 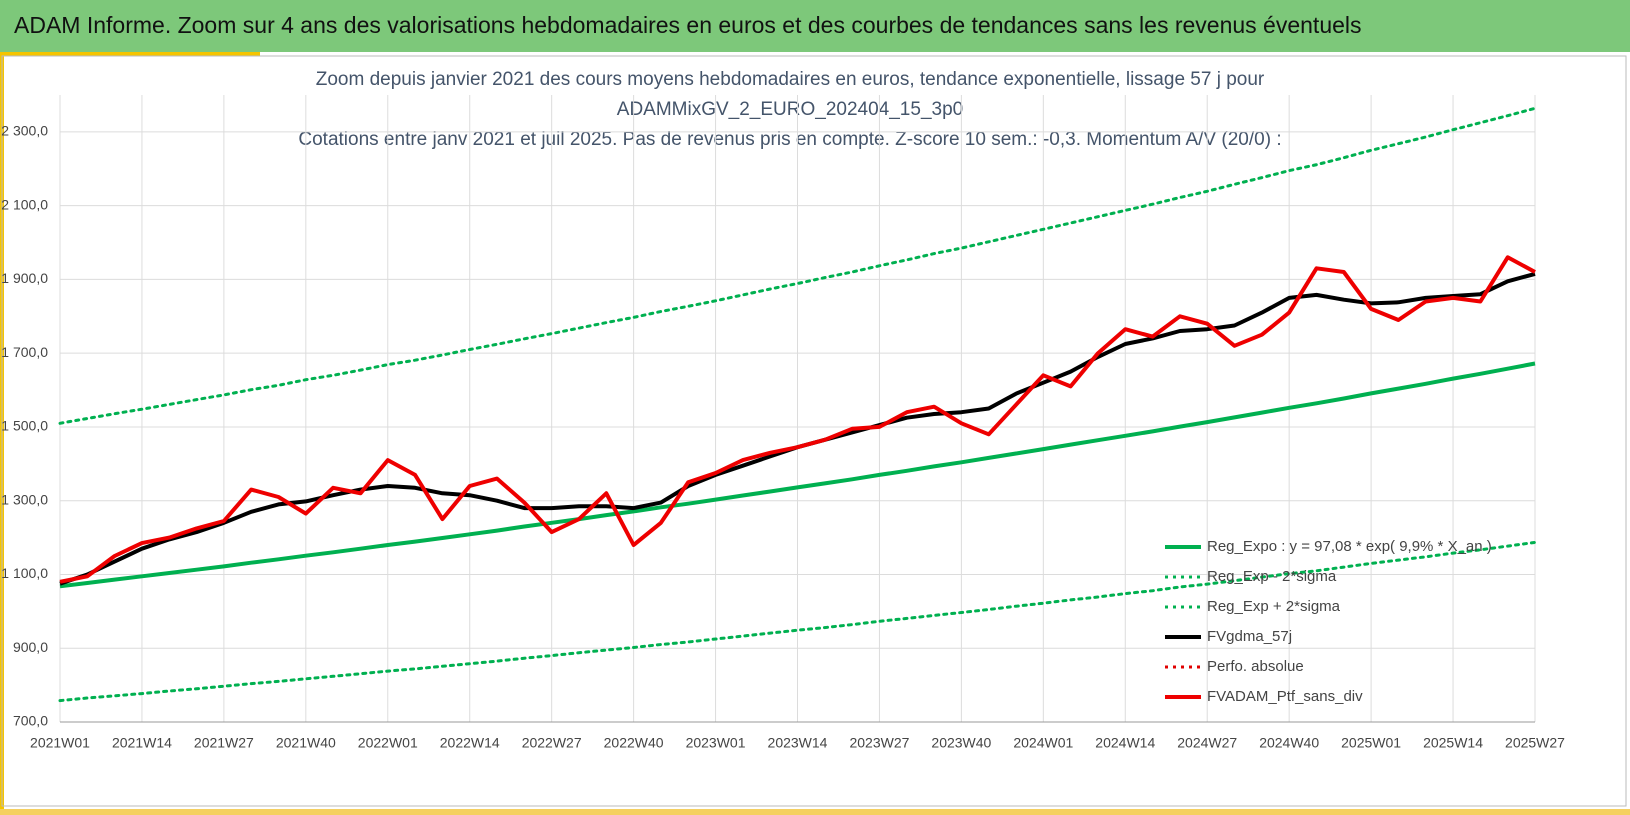 What do you see at coordinates (1285, 696) in the screenshot?
I see `legend-label: FVADAM_Ptf_sans_div` at bounding box center [1285, 696].